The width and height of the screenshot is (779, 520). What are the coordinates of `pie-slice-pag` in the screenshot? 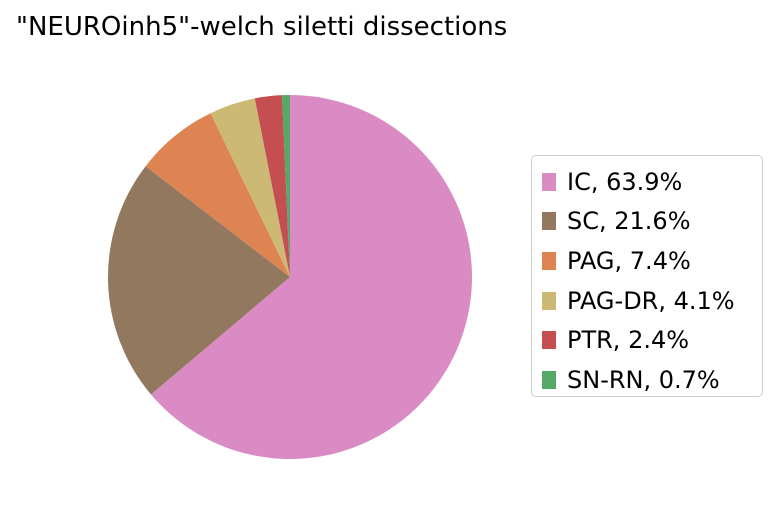 It's located at (217, 195).